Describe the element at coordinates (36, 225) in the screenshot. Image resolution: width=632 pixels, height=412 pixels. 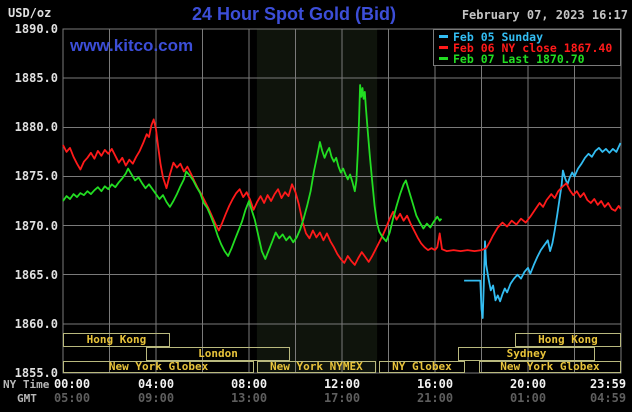
I see `y-tick-label: 1870.0` at that location.